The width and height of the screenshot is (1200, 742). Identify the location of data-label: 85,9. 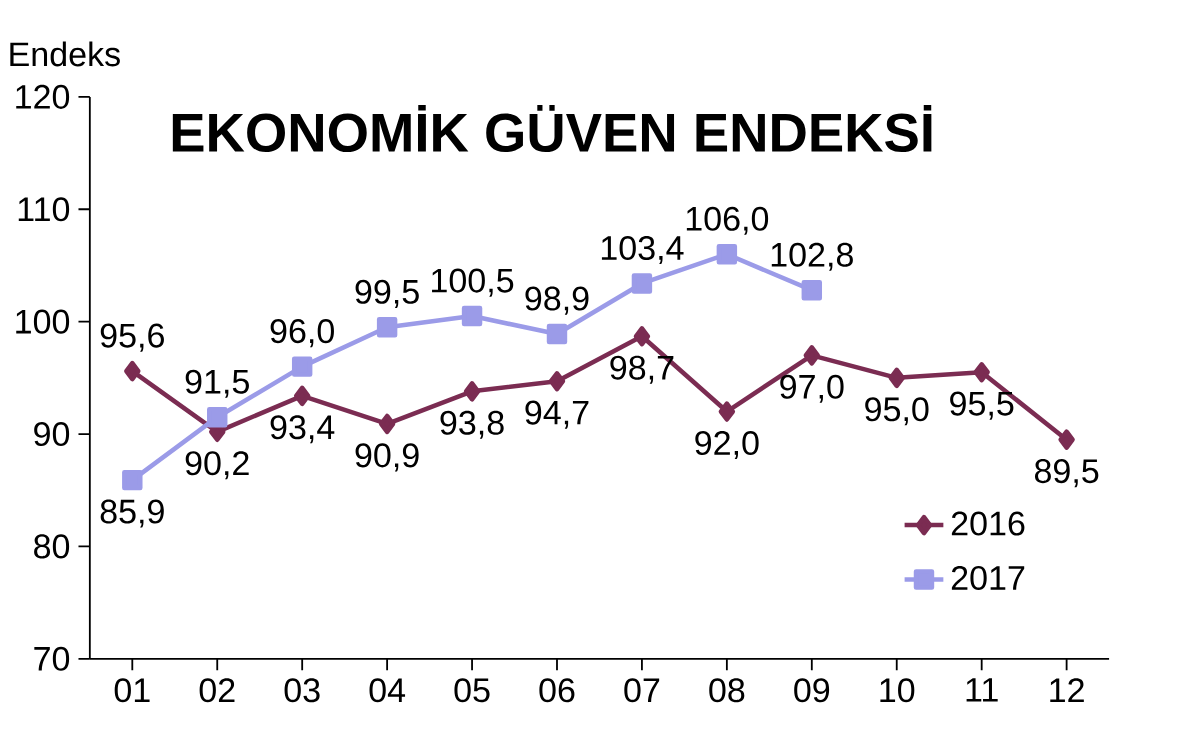
(132, 513).